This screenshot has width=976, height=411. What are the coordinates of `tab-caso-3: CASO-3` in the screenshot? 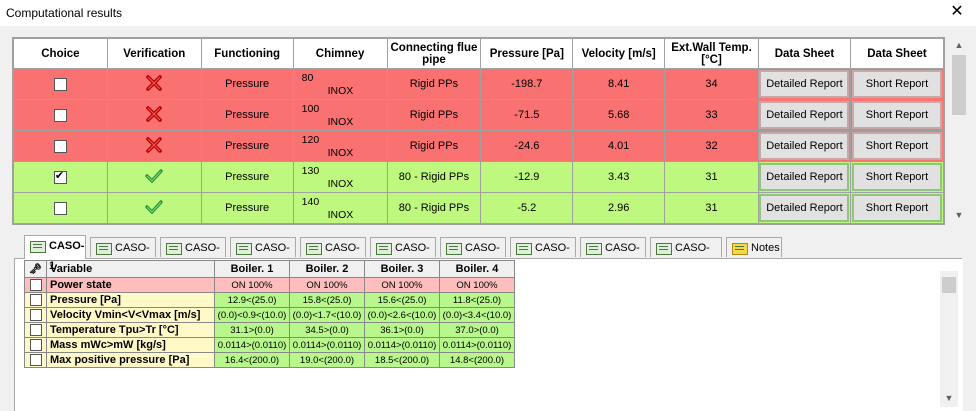 It's located at (193, 255).